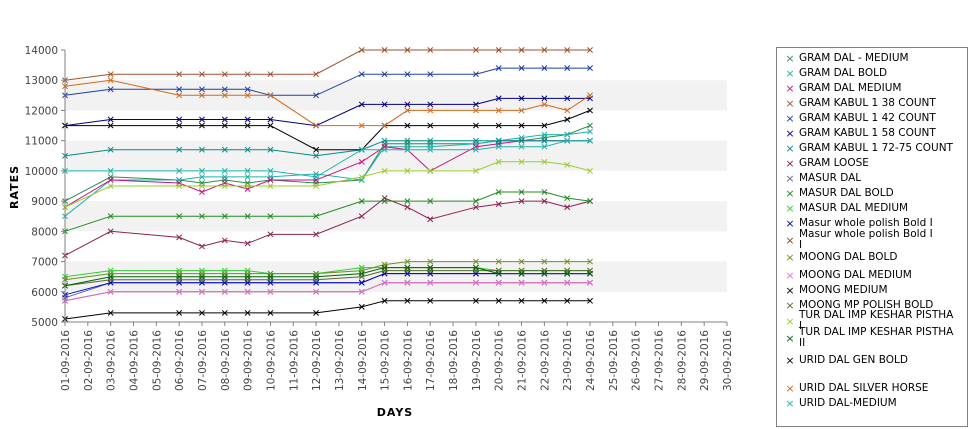 This screenshot has width=975, height=429. What do you see at coordinates (728, 360) in the screenshot?
I see `x-tick-label: 30-09-2016` at bounding box center [728, 360].